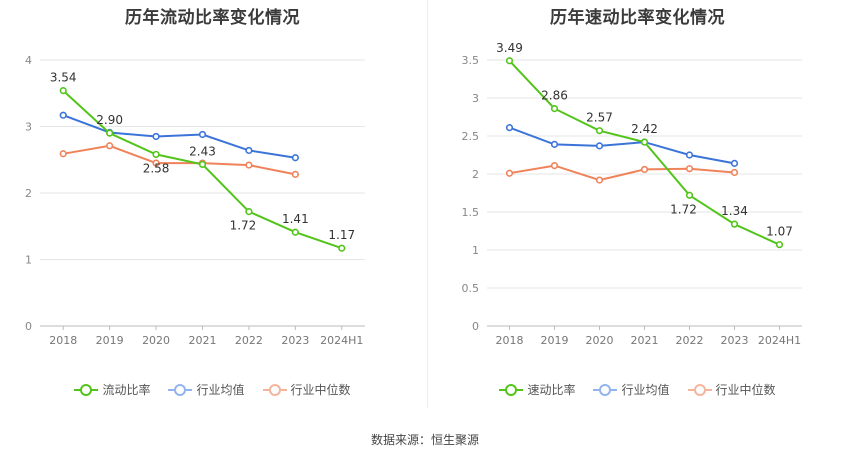 The width and height of the screenshot is (850, 459). What do you see at coordinates (637, 18) in the screenshot?
I see `chart-title: 历年速动比率变化情况` at bounding box center [637, 18].